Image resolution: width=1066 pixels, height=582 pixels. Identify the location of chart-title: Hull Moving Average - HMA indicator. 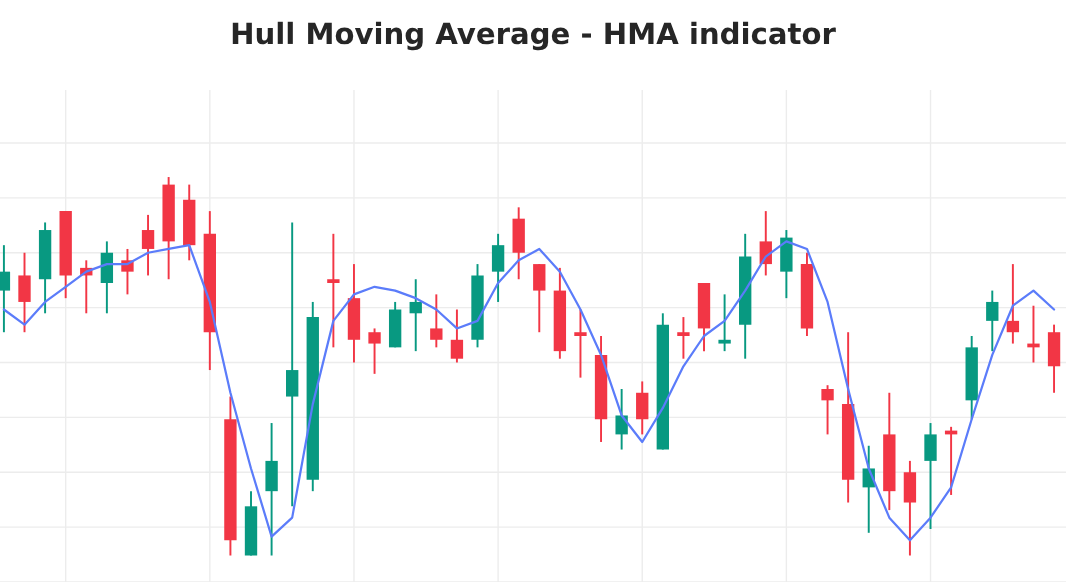
(534, 36).